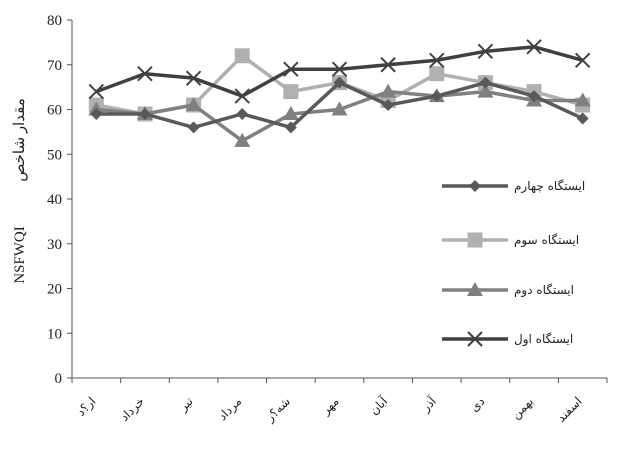  What do you see at coordinates (59, 379) in the screenshot?
I see `y-tick-label: 0` at bounding box center [59, 379].